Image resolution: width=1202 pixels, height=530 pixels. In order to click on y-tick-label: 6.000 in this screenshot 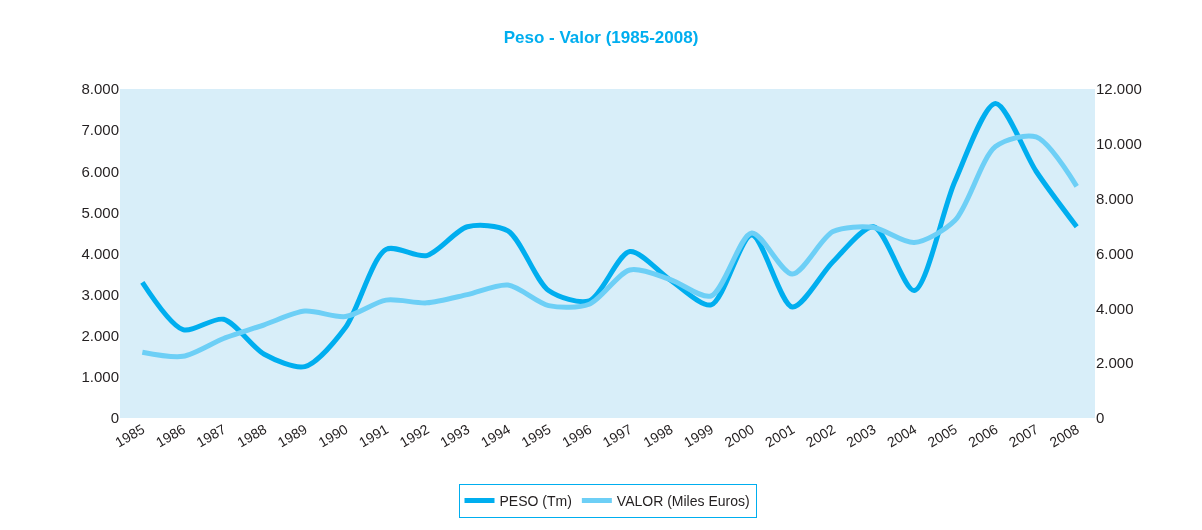, I will do `click(100, 171)`.